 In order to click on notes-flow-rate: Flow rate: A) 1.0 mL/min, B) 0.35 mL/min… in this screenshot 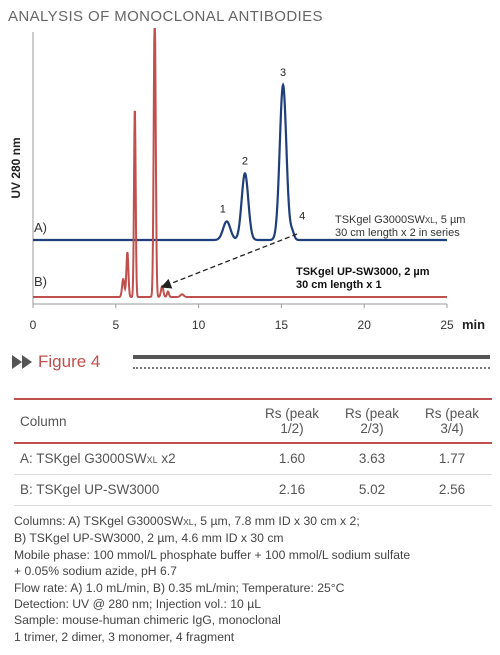, I will do `click(179, 587)`.